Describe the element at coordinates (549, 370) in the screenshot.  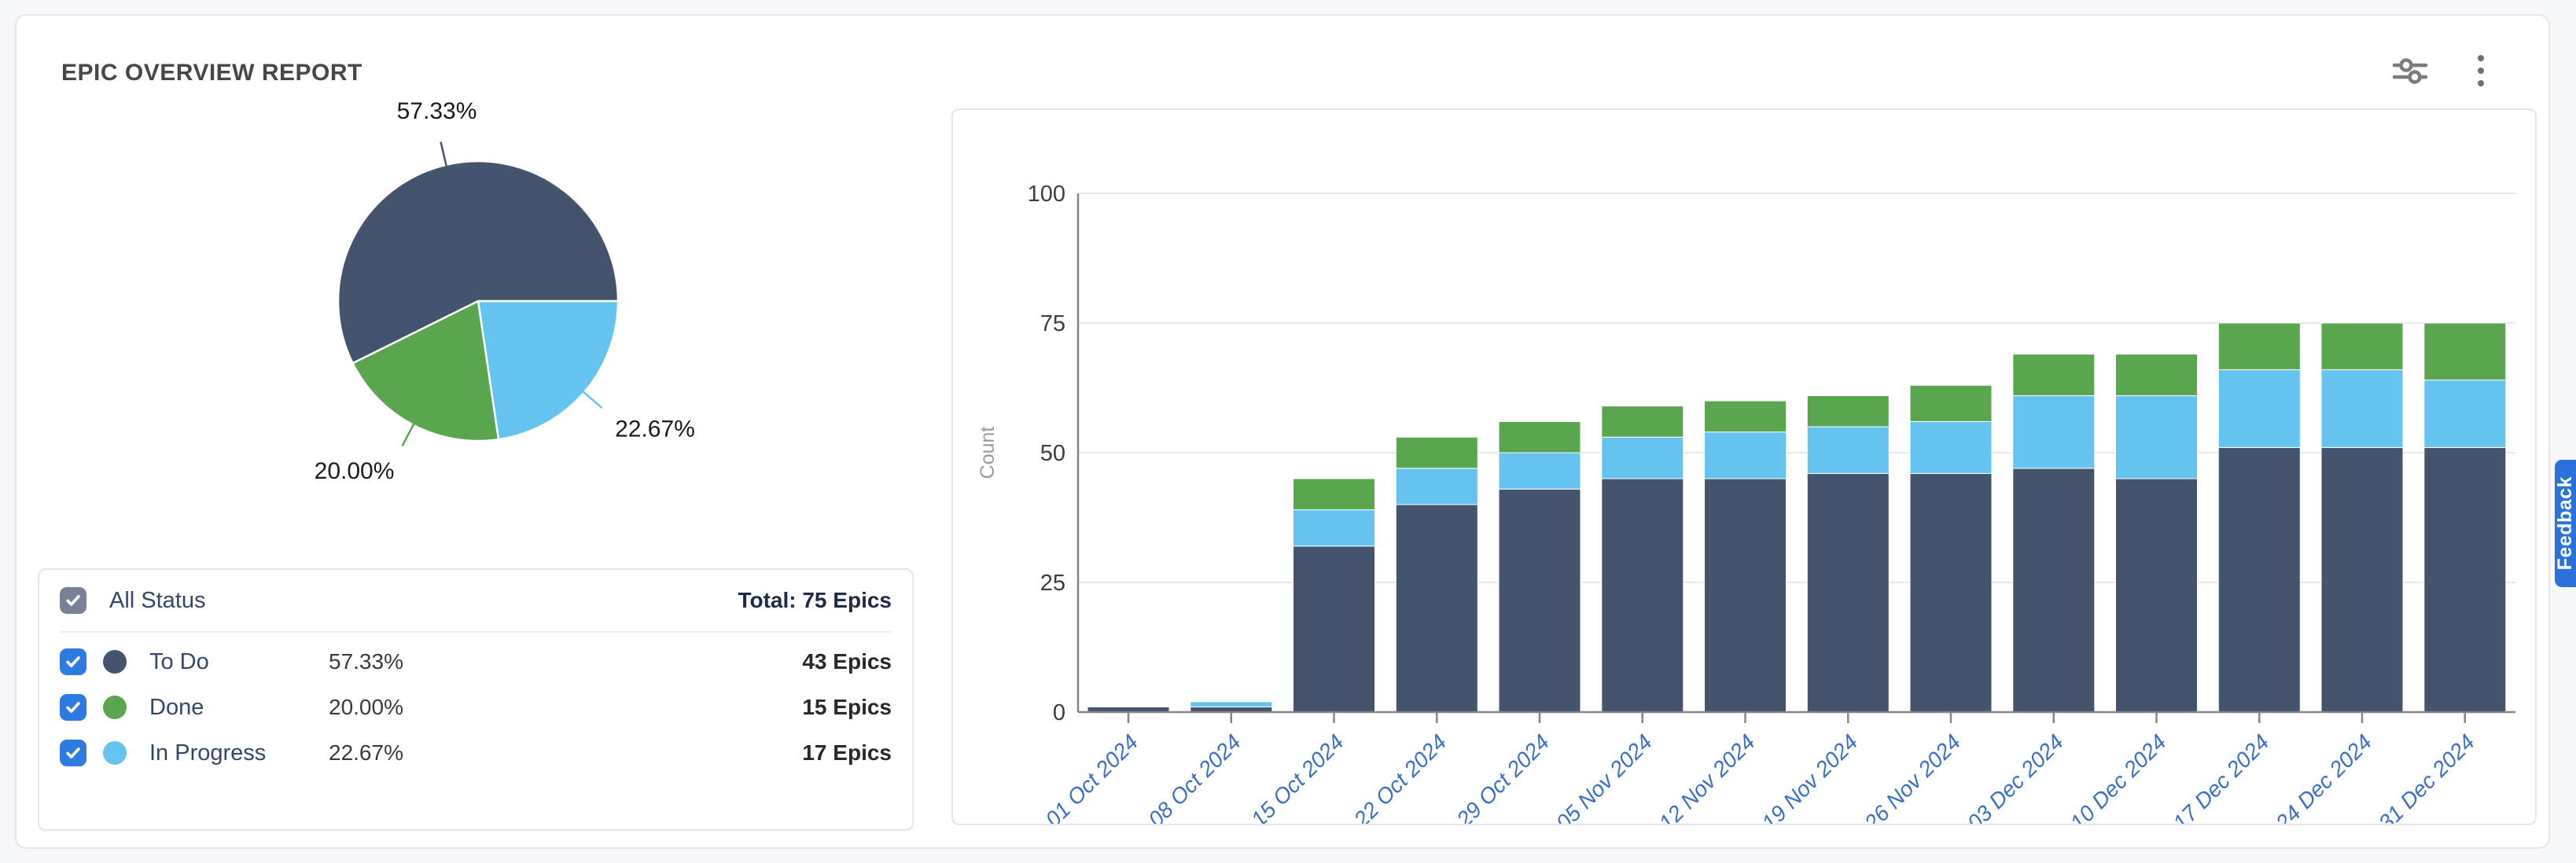
I see `pie-slice-in-progress` at that location.